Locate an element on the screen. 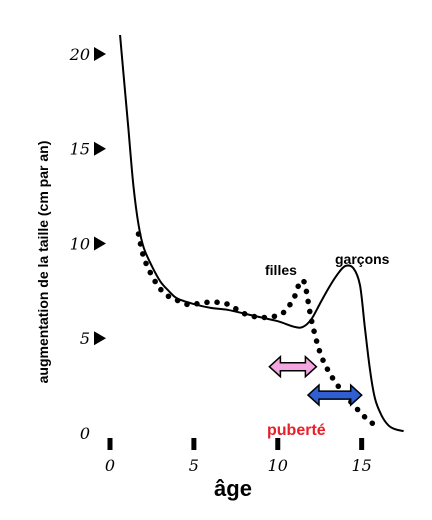  y-tick-label: 15 is located at coordinates (80, 149).